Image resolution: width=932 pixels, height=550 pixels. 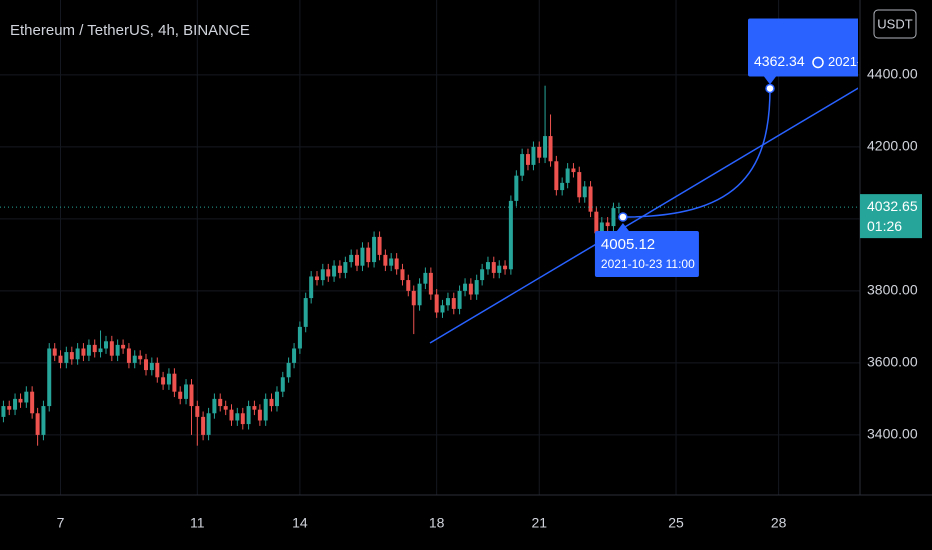 I want to click on currency-button, so click(x=895, y=24).